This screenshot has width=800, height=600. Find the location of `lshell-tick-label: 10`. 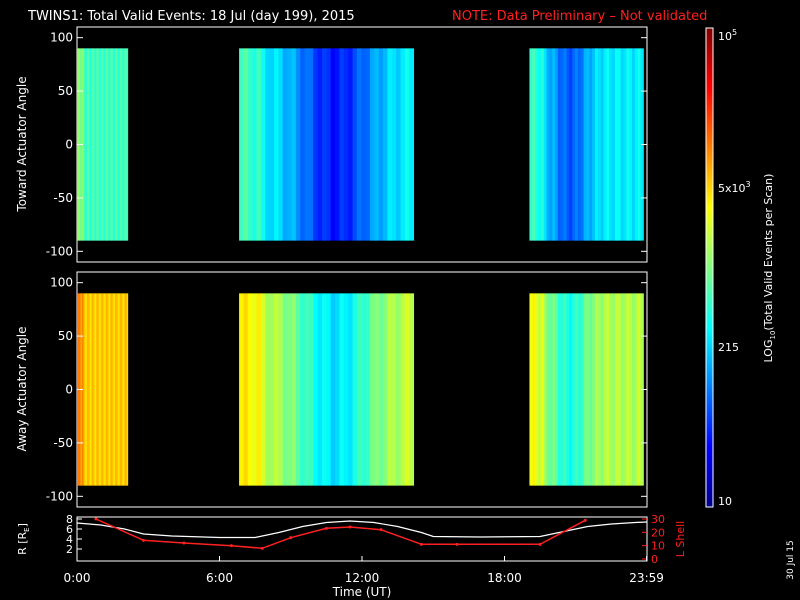

lshell-tick-label: 10 is located at coordinates (658, 546).